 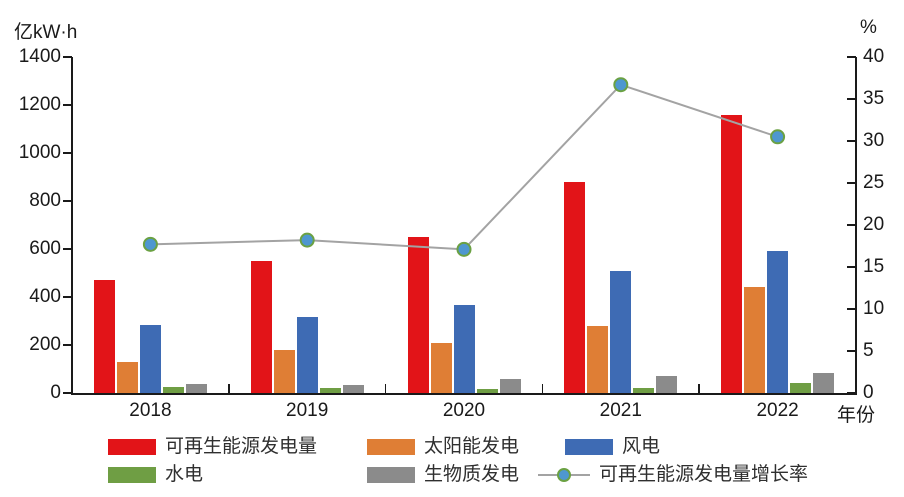 I want to click on legend-swatch-hydro, so click(x=132, y=475).